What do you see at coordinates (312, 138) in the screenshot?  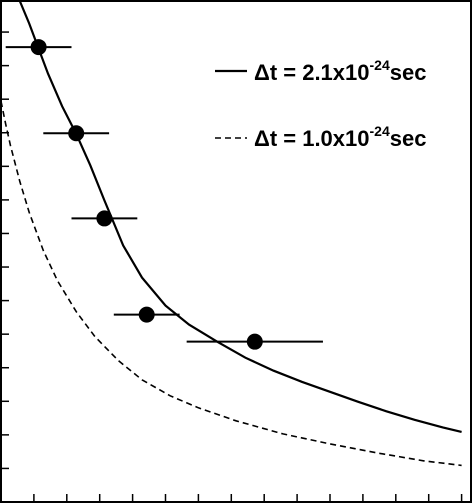 I see `legend-dashed-prefix: Δt = 1.0x10` at bounding box center [312, 138].